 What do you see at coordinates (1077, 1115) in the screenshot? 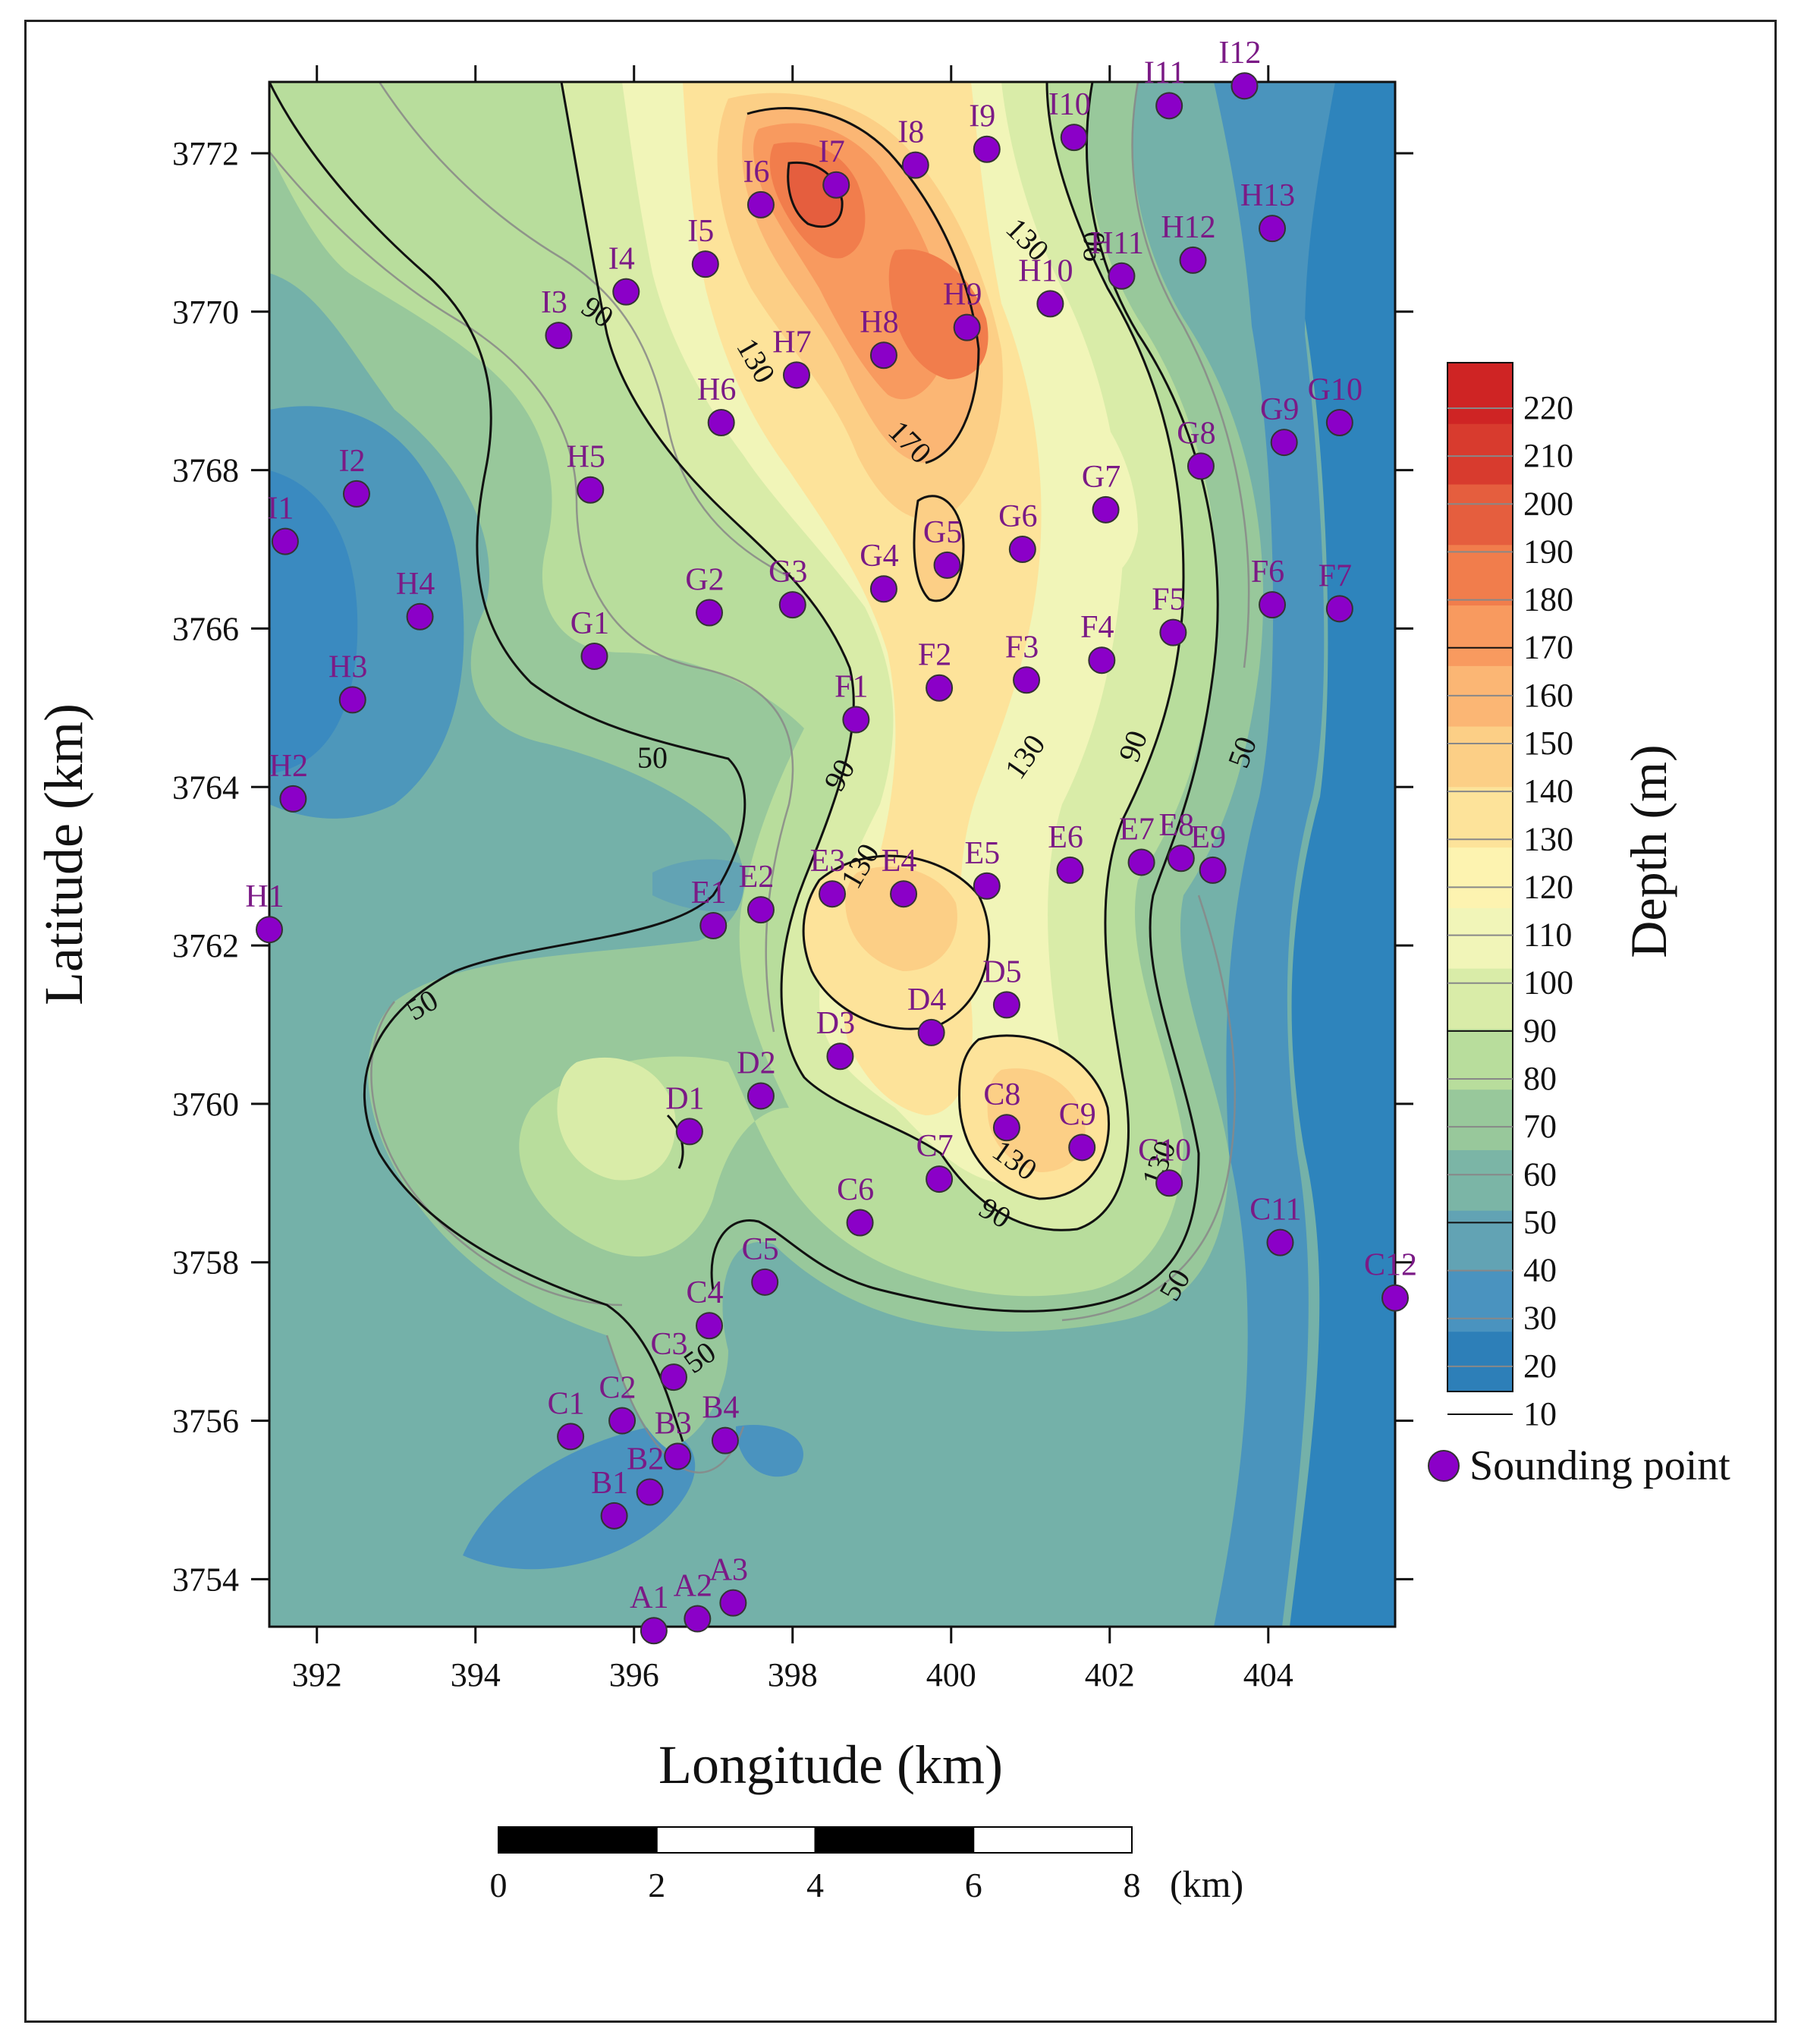
I see `sounding-point-label: C9` at bounding box center [1077, 1115].